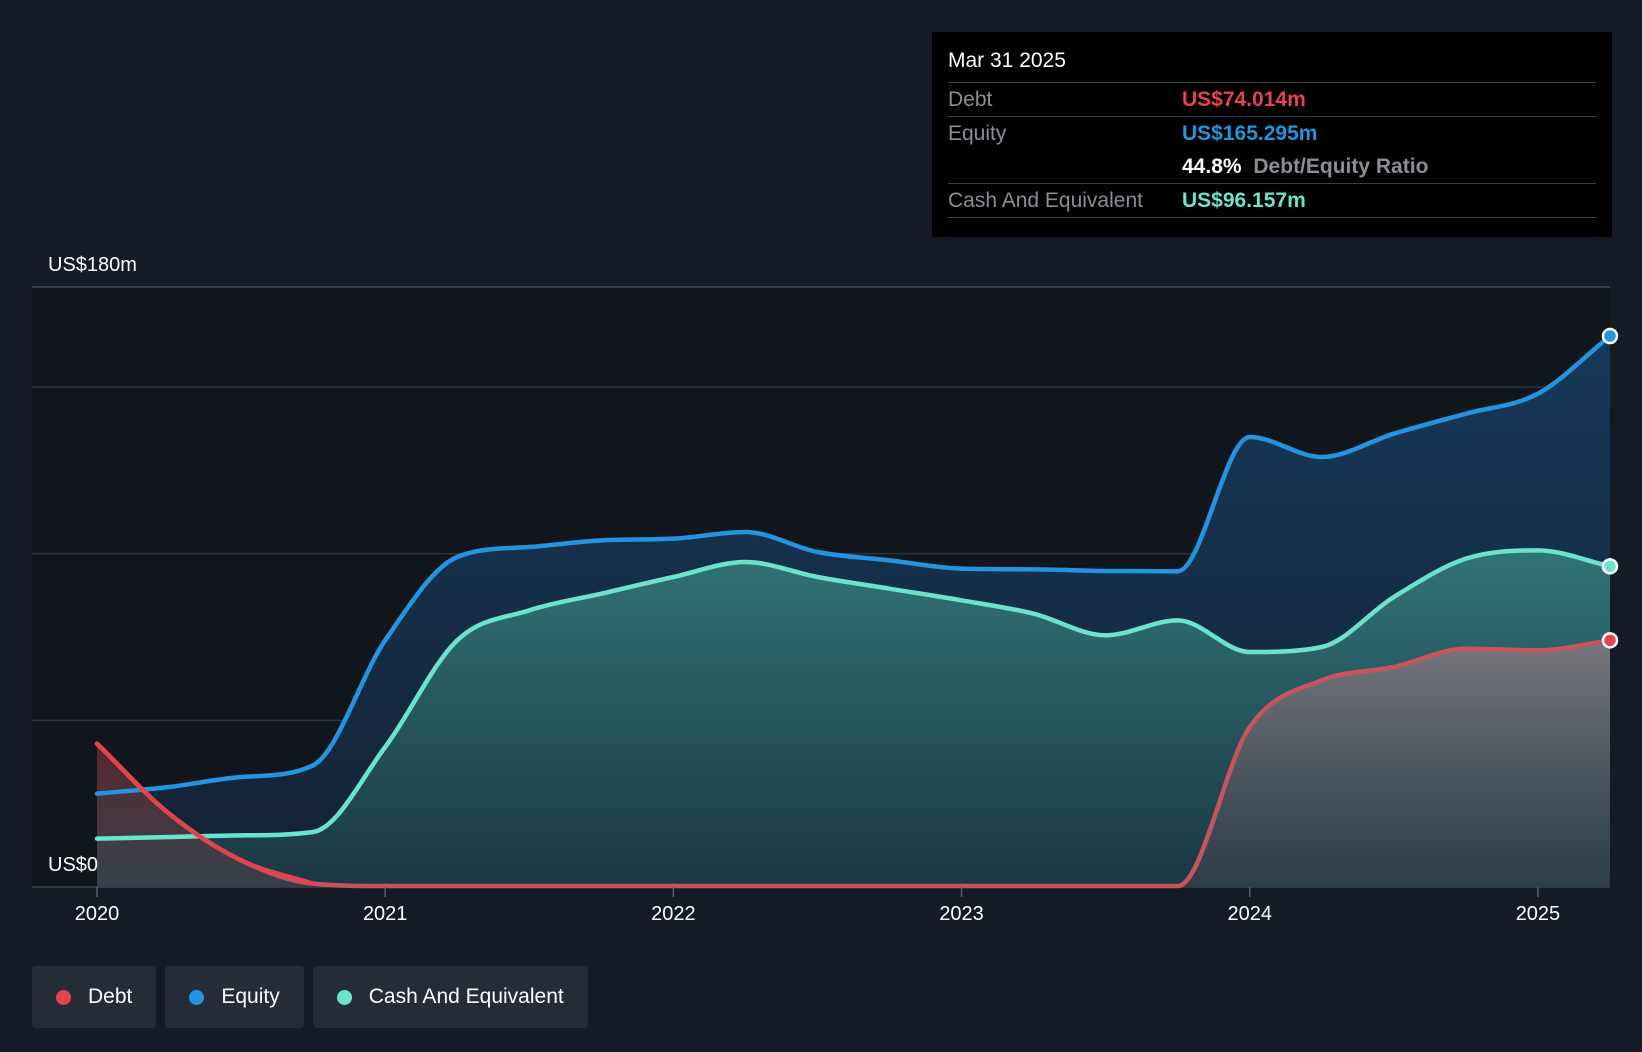 The height and width of the screenshot is (1052, 1642). Describe the element at coordinates (1610, 488) in the screenshot. I see `series-end-markers` at that location.